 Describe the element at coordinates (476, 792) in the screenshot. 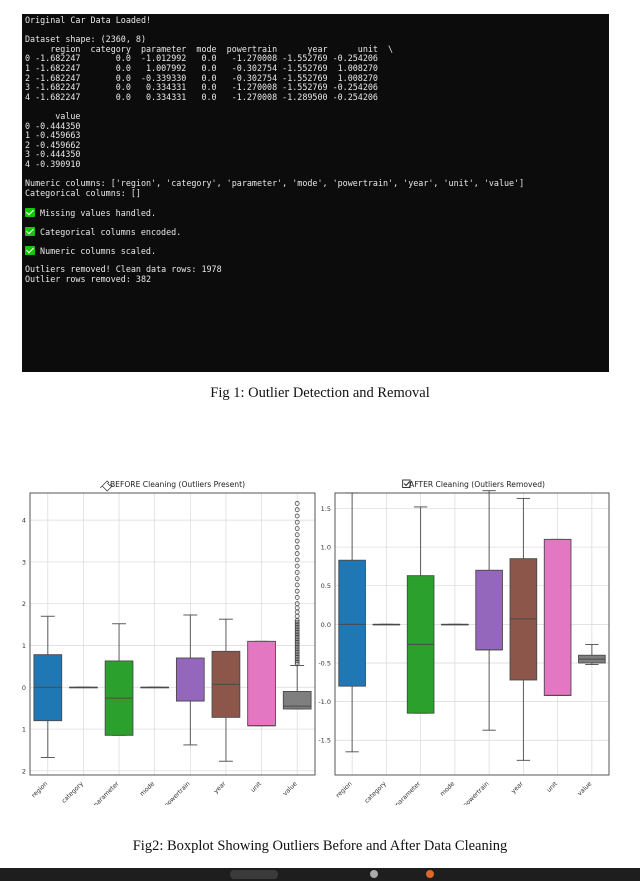

I see `x-tick-label: powertrain` at that location.